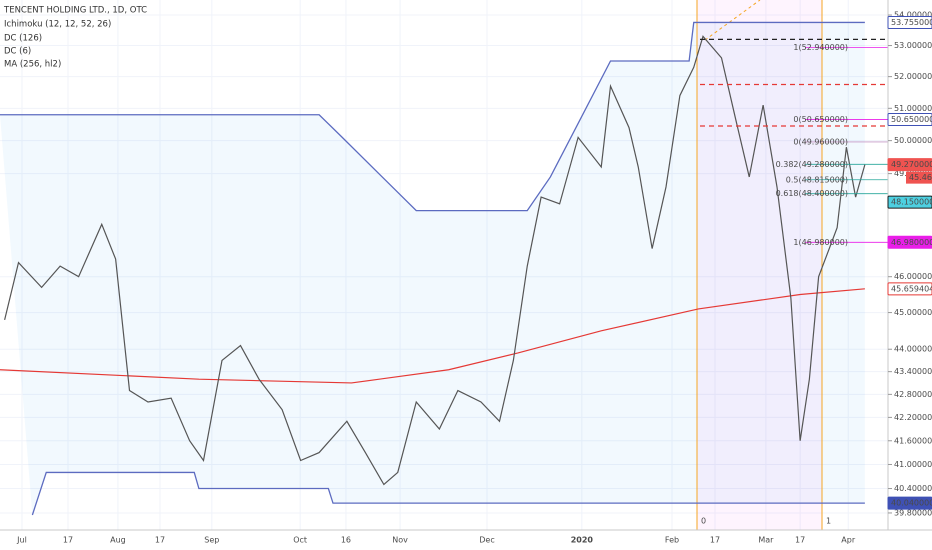 This screenshot has width=932, height=550. I want to click on fib-label: 1(46.980000), so click(820, 242).